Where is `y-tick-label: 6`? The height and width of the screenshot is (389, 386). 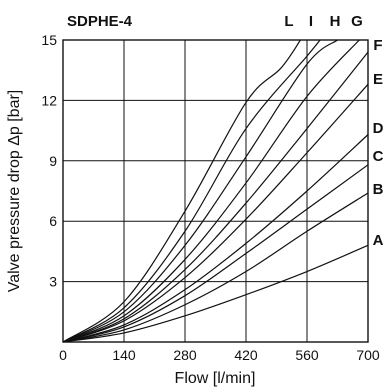 y-tick-label: 6 is located at coordinates (53, 221).